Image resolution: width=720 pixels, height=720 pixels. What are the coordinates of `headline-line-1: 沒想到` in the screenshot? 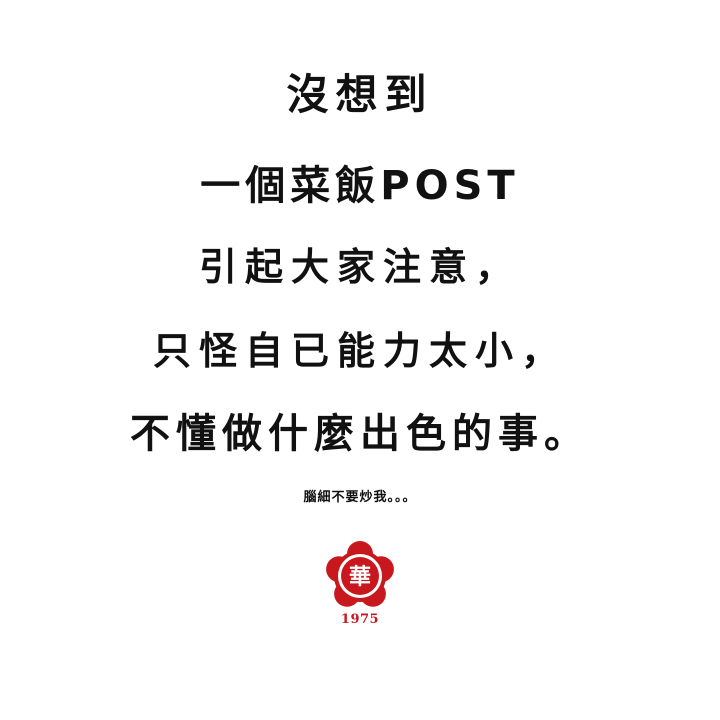 It's located at (360, 94).